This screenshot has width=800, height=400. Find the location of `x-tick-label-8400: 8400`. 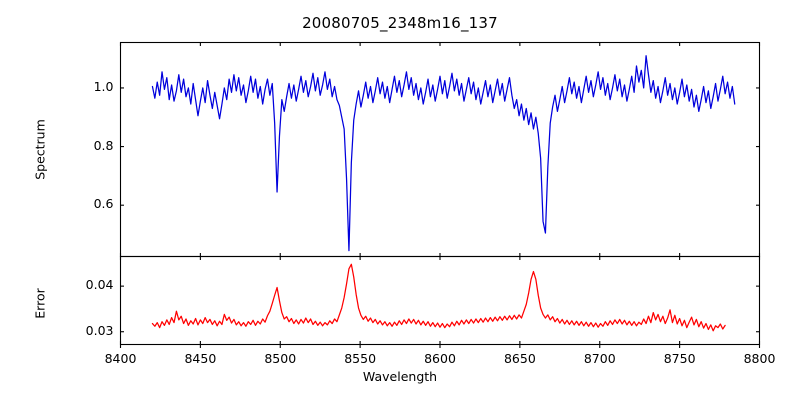

x-tick-label-8400: 8400 is located at coordinates (120, 358).